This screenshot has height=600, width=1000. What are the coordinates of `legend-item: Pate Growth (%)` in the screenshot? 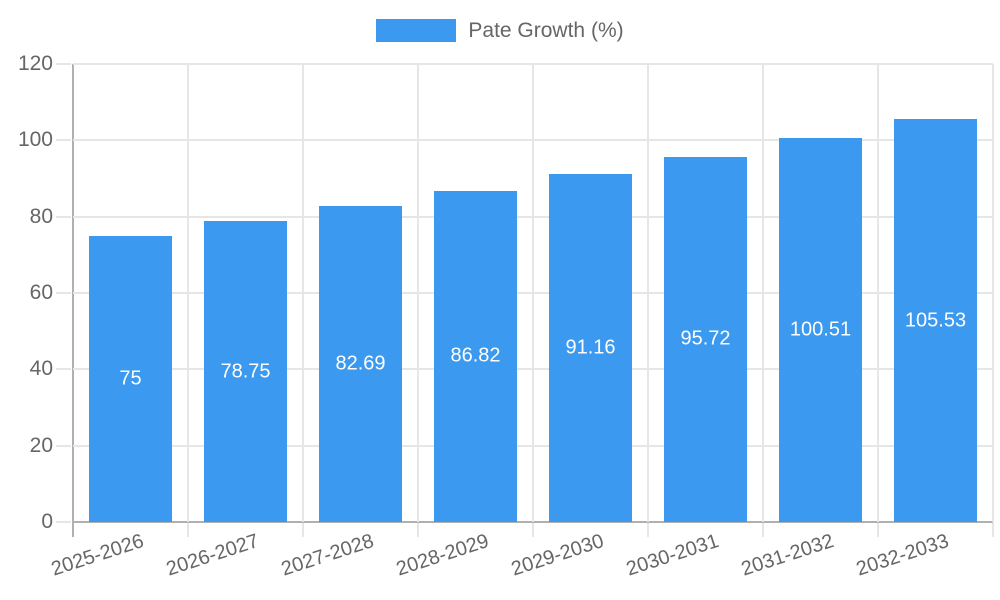 It's located at (500, 30).